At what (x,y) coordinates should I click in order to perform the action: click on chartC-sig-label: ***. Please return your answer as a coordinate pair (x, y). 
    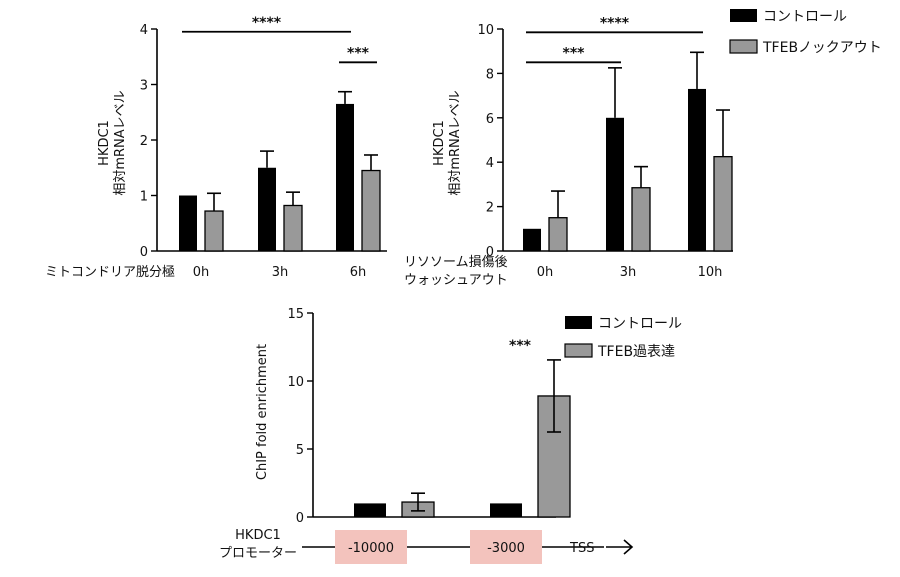
    Looking at the image, I should click on (520, 346).